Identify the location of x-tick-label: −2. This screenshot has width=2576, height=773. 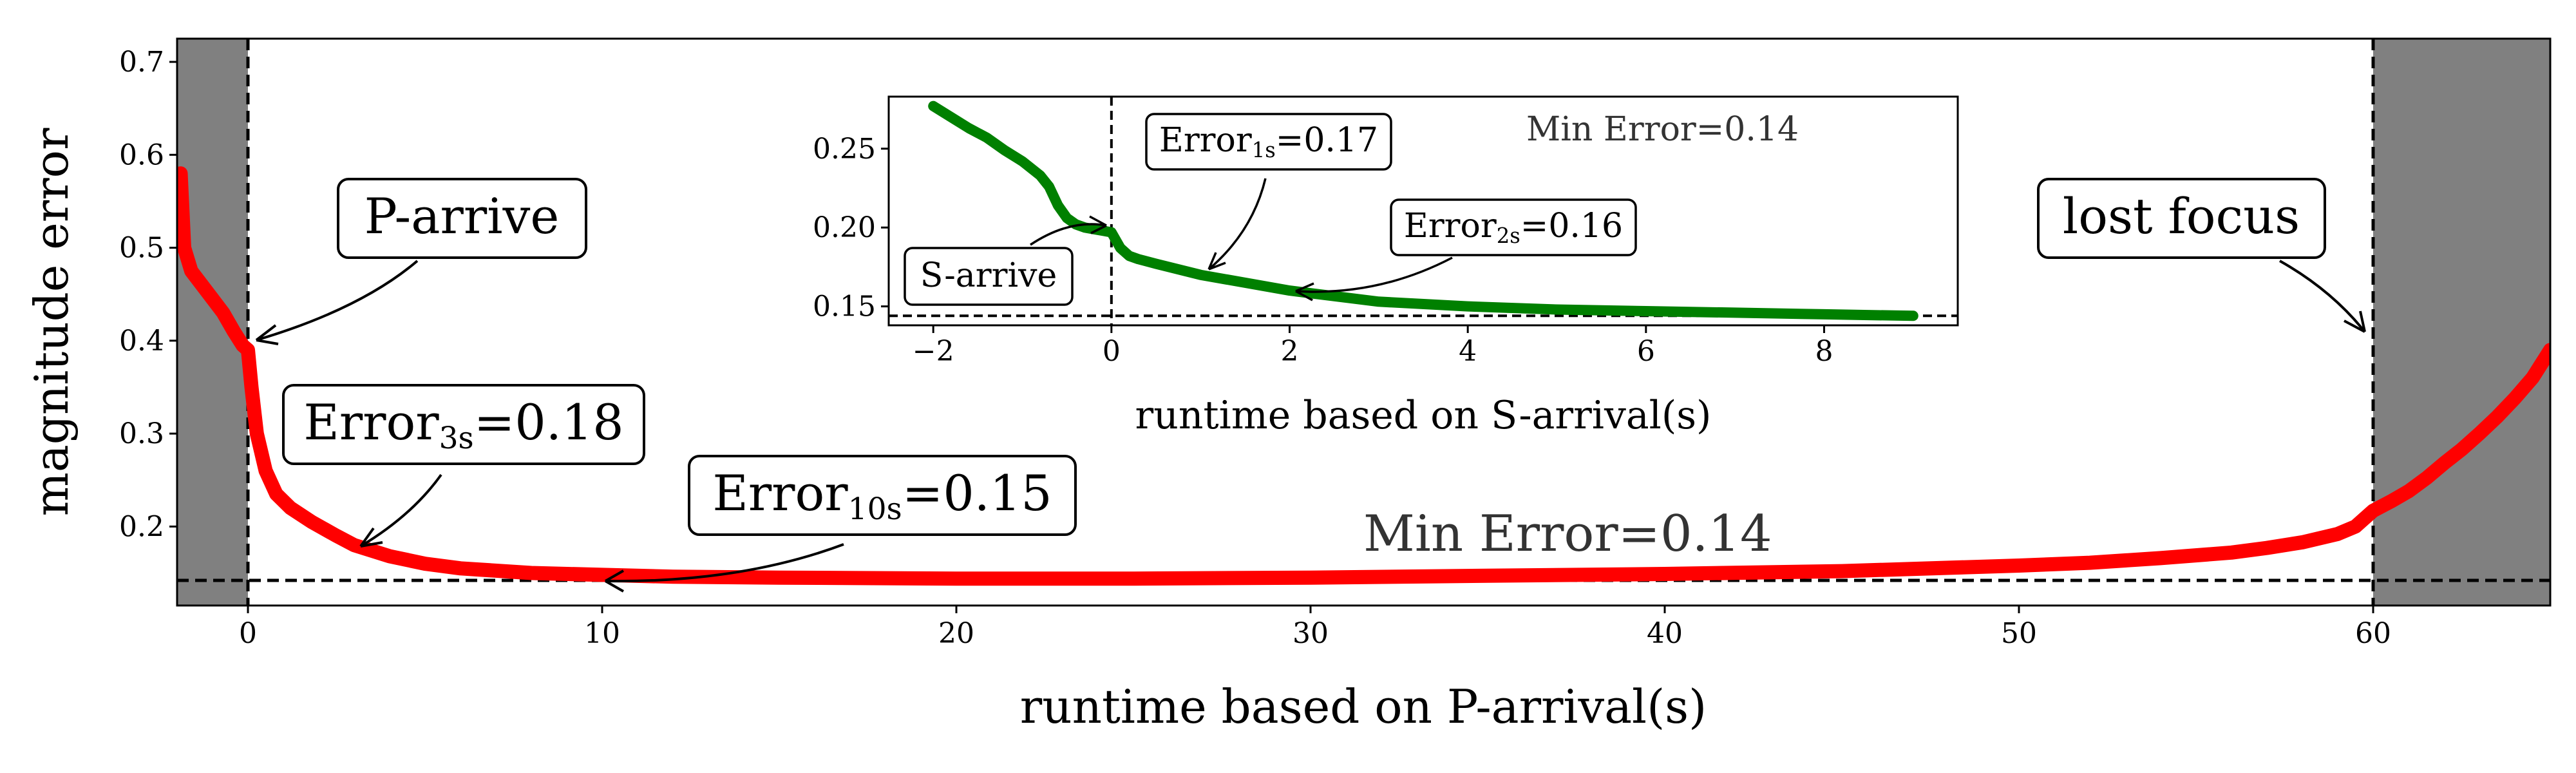
(934, 351).